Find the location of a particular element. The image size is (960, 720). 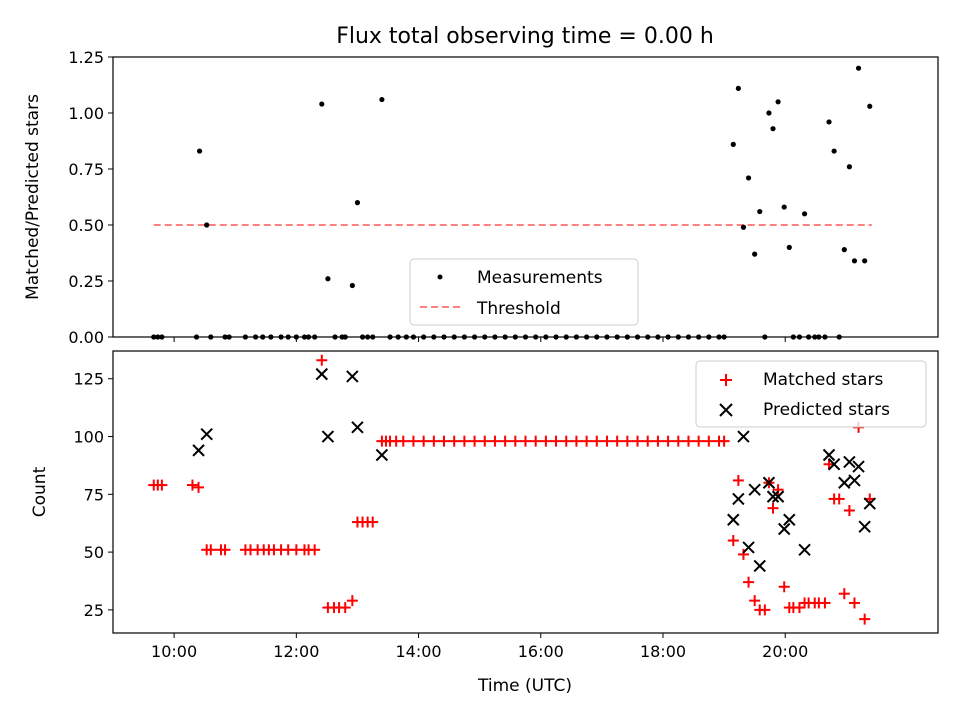

bottom-x-axis: 10:00 12:00 14:00 16:00 18:00 20:00 is located at coordinates (479, 647).